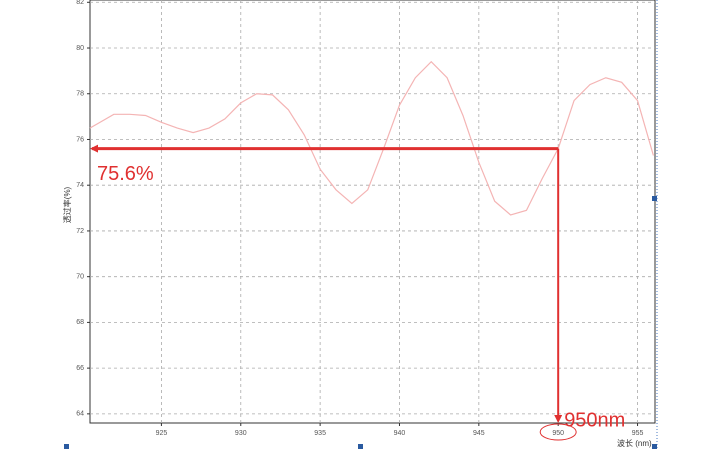  Describe the element at coordinates (80, 48) in the screenshot. I see `y-tick-label: 80` at that location.